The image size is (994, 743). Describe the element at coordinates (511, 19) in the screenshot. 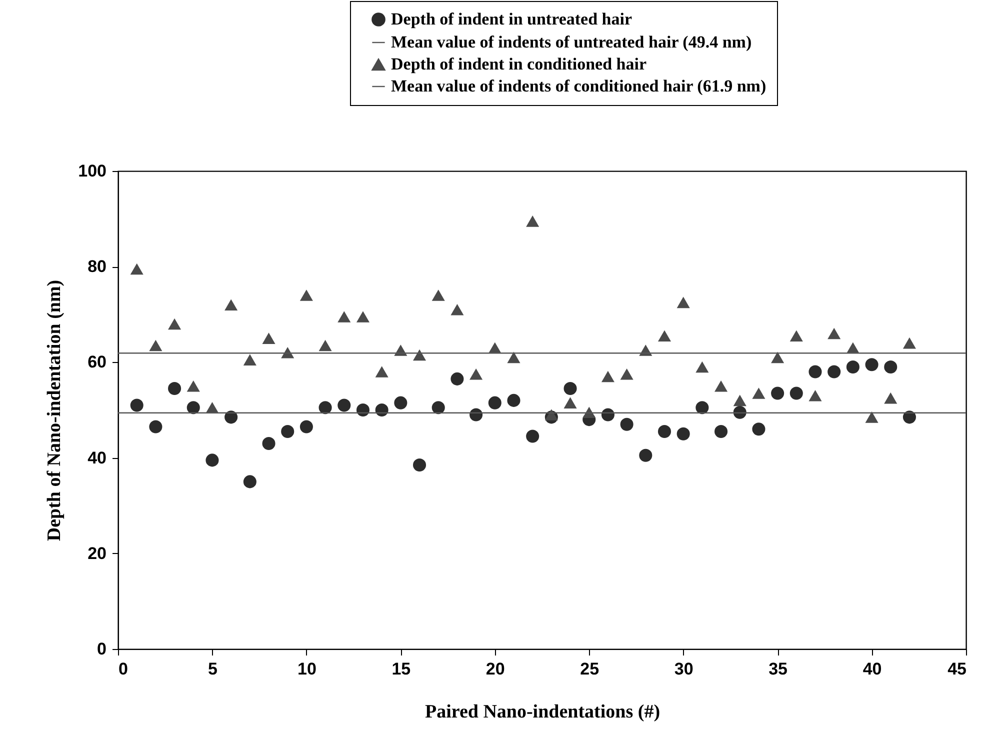

I see `legend-label: Depth of indent in untreated hair` at that location.